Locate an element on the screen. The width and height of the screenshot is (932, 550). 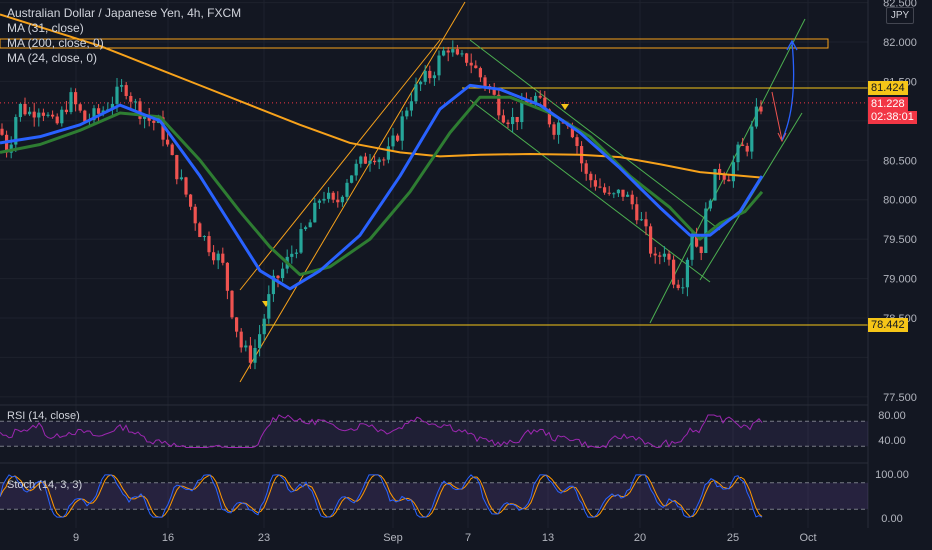
current-price-tag: 81.228 is located at coordinates (888, 104).